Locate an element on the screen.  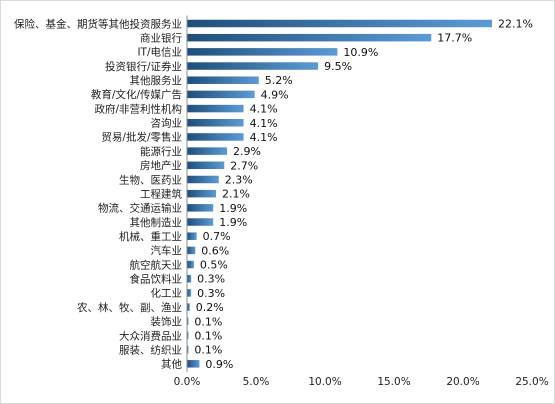
value-label-24: 0.1% is located at coordinates (208, 350).